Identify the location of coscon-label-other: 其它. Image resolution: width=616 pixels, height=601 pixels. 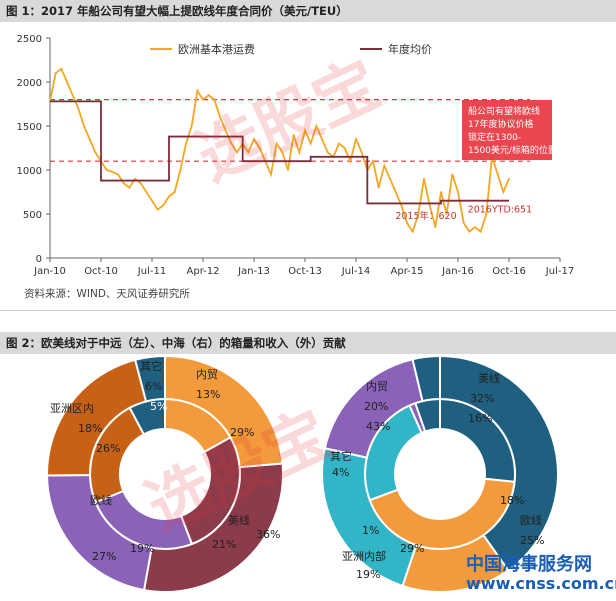
(151, 366).